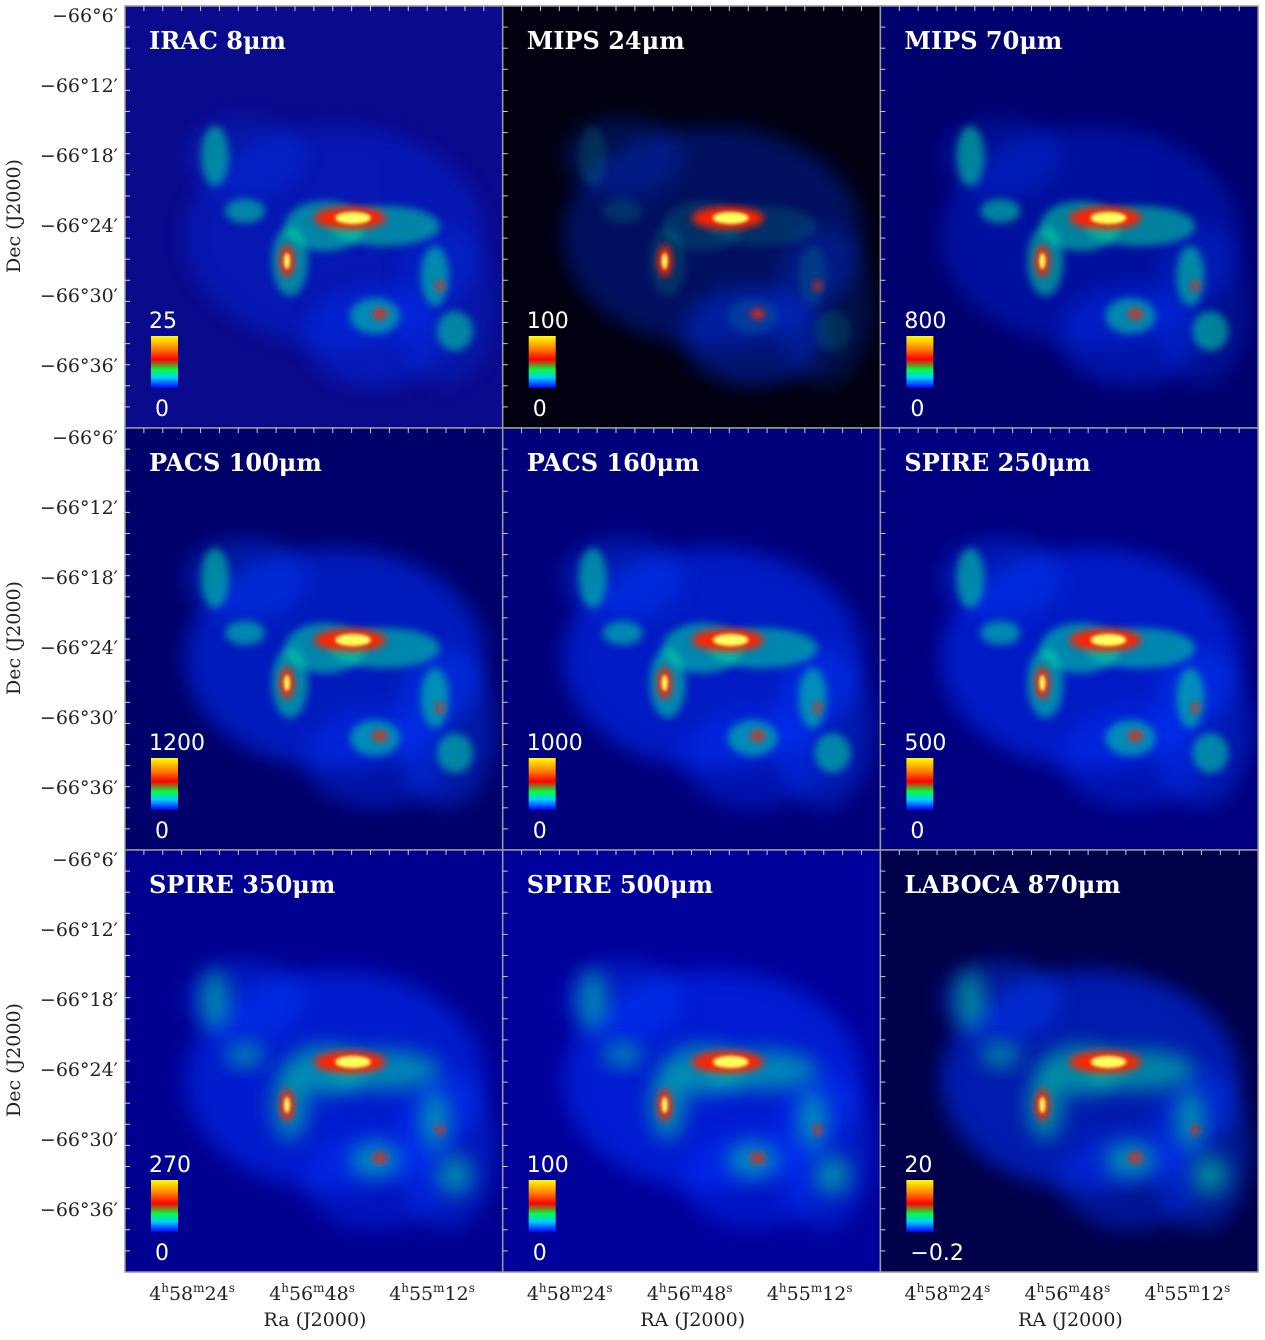 The height and width of the screenshot is (1340, 1265). Describe the element at coordinates (918, 1165) in the screenshot. I see `colorbar-max: 20` at that location.